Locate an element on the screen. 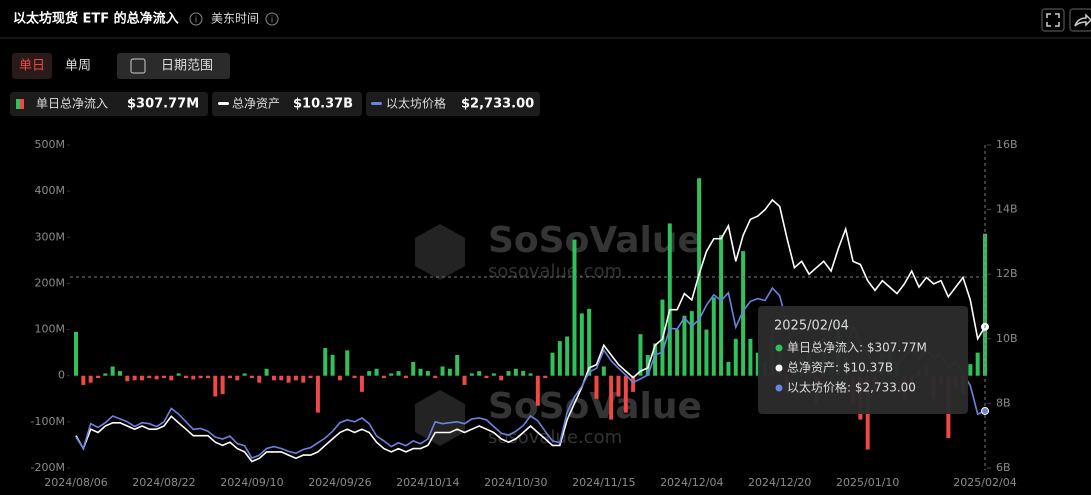 The height and width of the screenshot is (495, 1091). tooltip-box is located at coordinates (863, 360).